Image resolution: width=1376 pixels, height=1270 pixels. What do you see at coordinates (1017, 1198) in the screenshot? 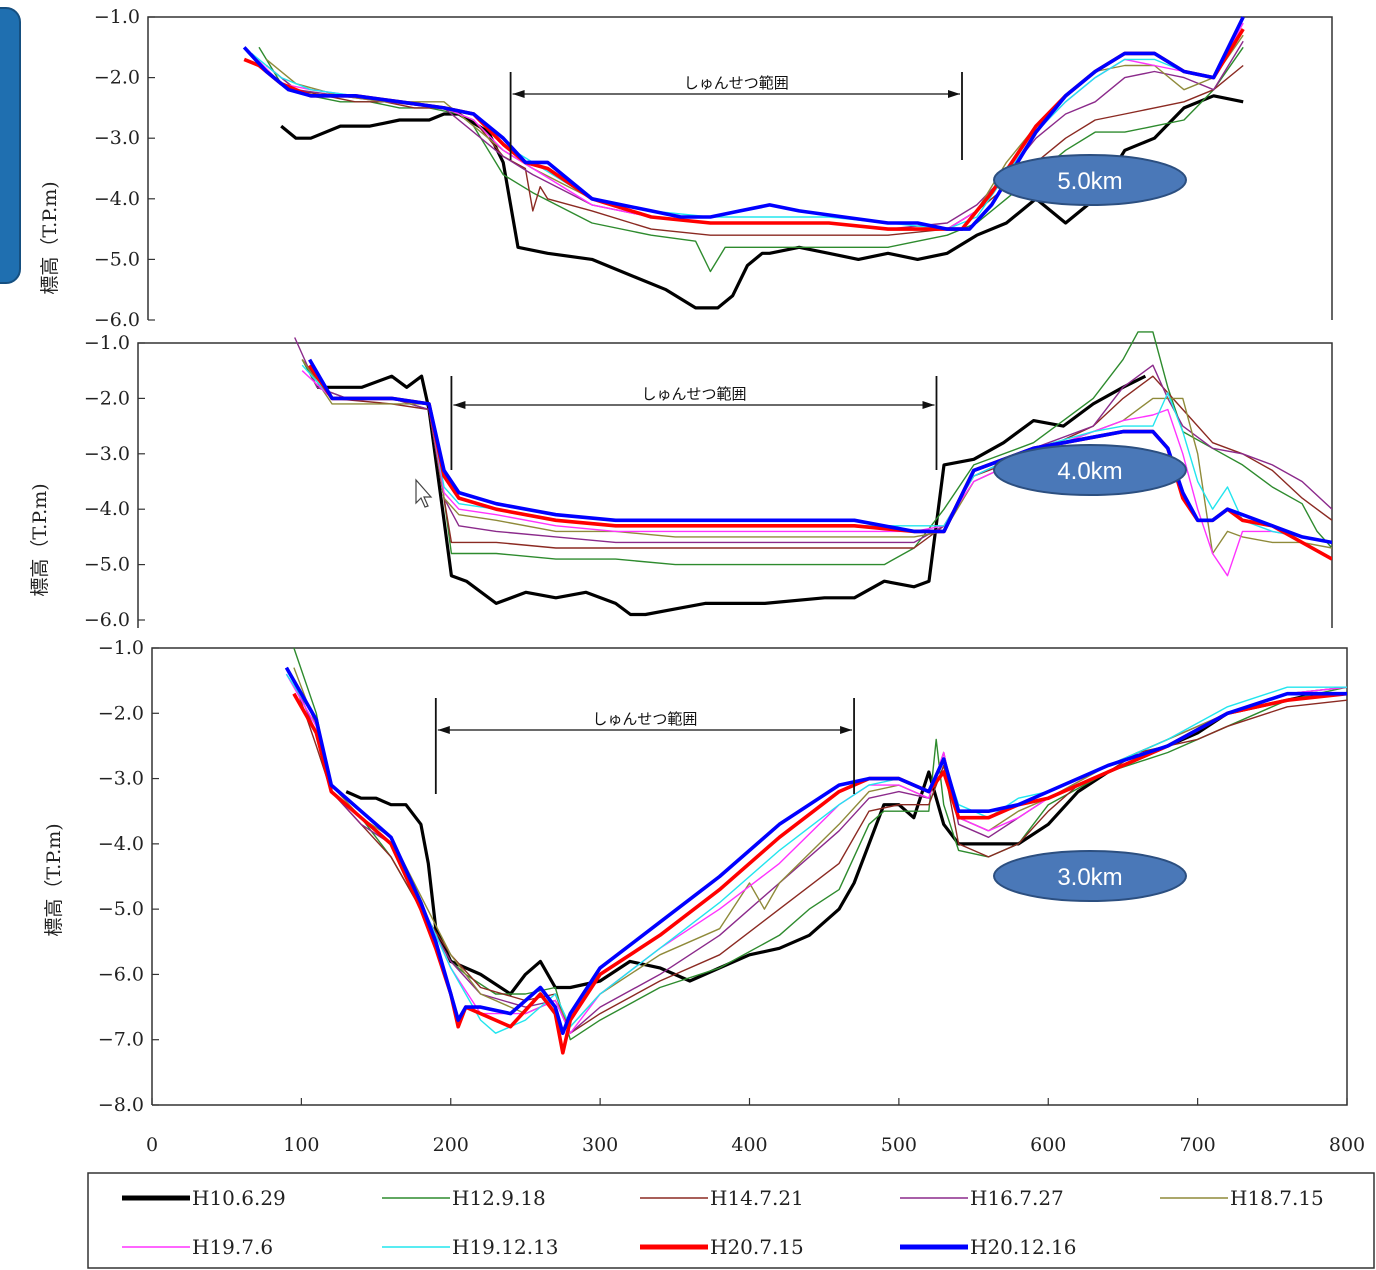
I see `legend-label: H16.7.27` at bounding box center [1017, 1198].